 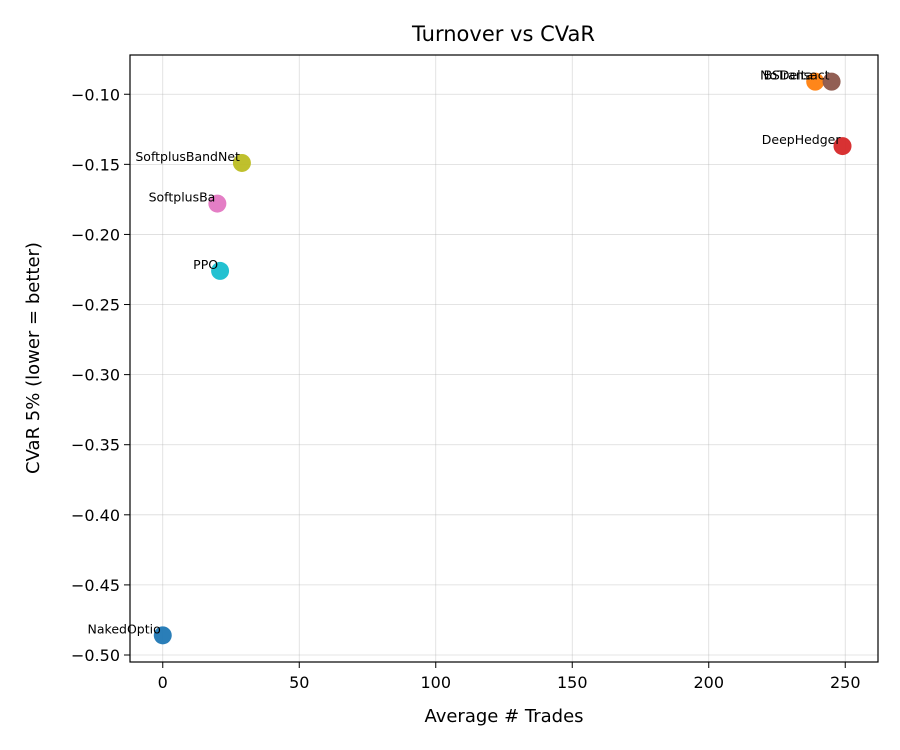 What do you see at coordinates (95, 655) in the screenshot?
I see `y-tick-label: −0.50` at bounding box center [95, 655].